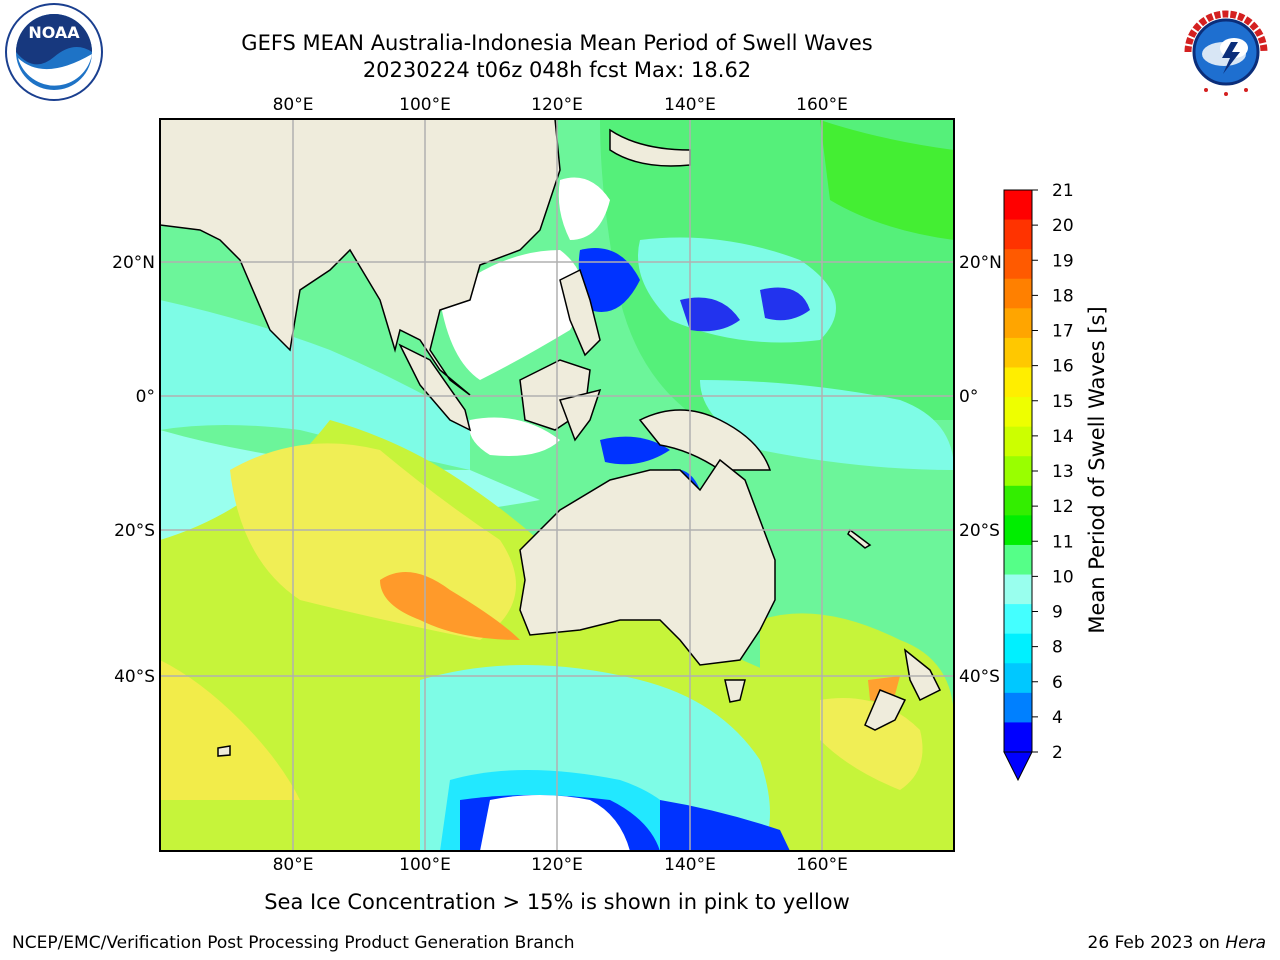  Describe the element at coordinates (1063, 226) in the screenshot. I see `colorbar-tick-label: 20` at that location.